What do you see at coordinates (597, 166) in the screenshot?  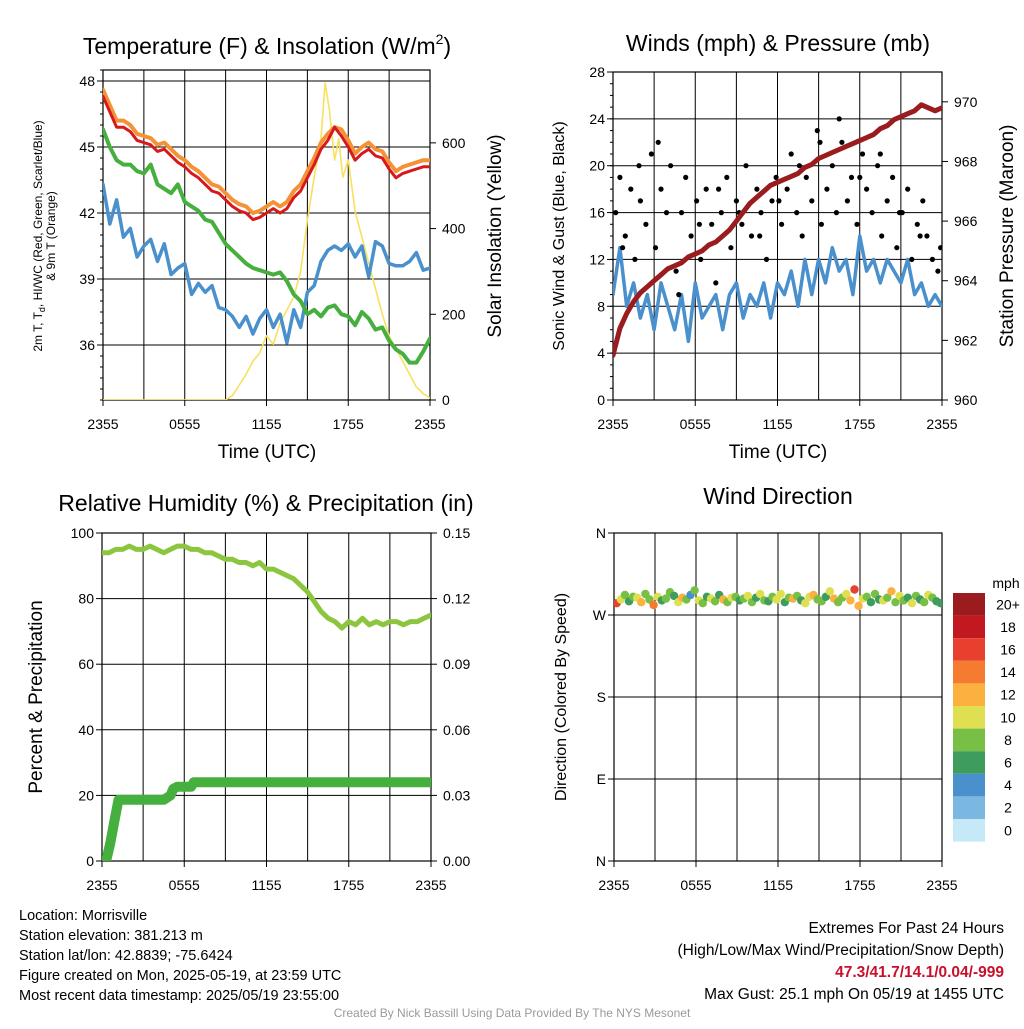 I see `wind-ytick-label: 20` at bounding box center [597, 166].